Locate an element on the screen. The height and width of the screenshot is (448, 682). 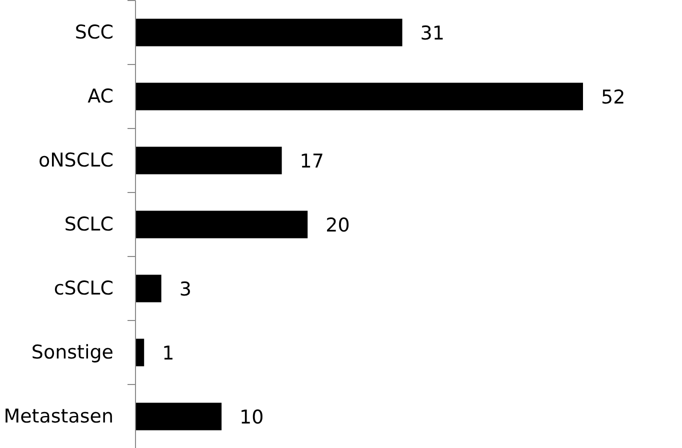
y-tick-label: AC is located at coordinates (101, 97).